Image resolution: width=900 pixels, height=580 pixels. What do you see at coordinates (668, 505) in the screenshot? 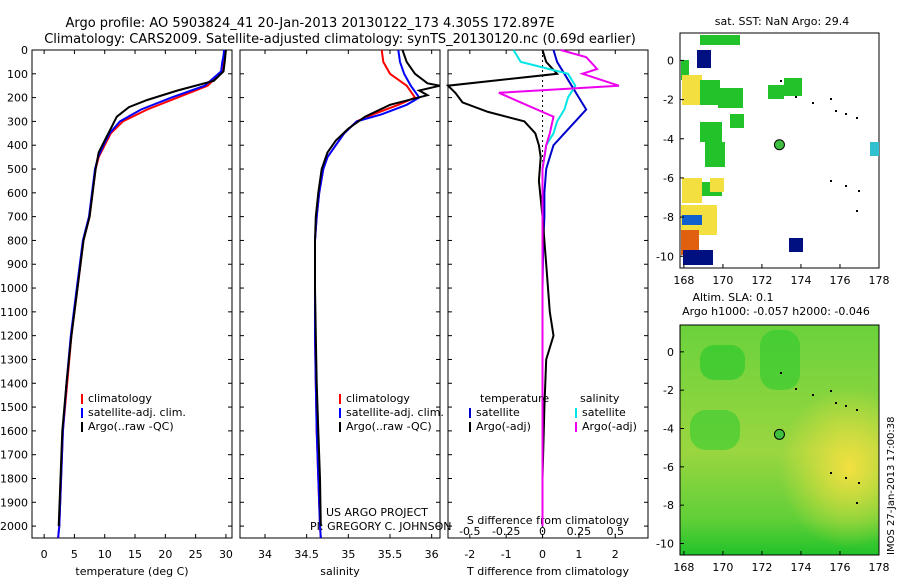
I see `map-y-tick-label: -8` at bounding box center [668, 505].